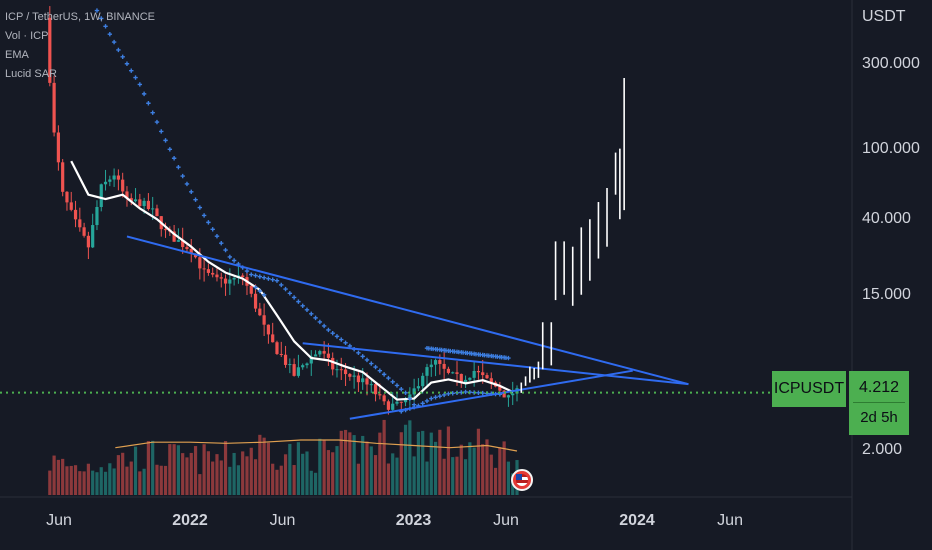 The height and width of the screenshot is (550, 932). I want to click on indicator-lucid-sar: Lucid SAR, so click(31, 74).